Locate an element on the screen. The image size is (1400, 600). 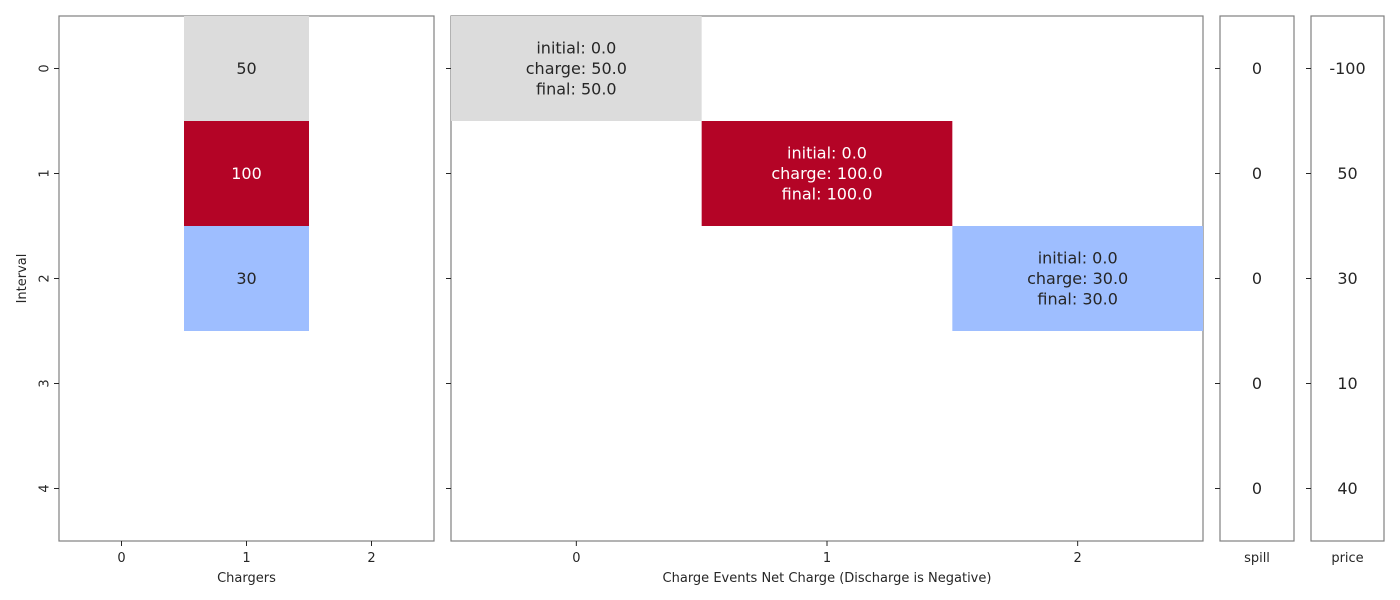
y-tick-label: 4 is located at coordinates (45, 488).